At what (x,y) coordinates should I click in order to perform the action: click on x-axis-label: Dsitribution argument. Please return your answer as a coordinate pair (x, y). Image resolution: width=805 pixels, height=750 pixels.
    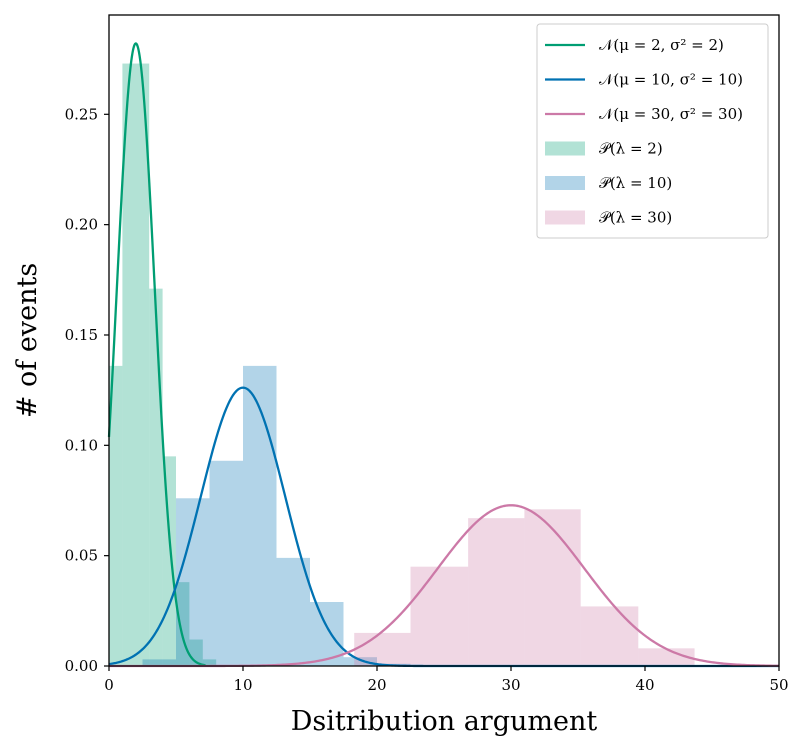
    Looking at the image, I should click on (444, 721).